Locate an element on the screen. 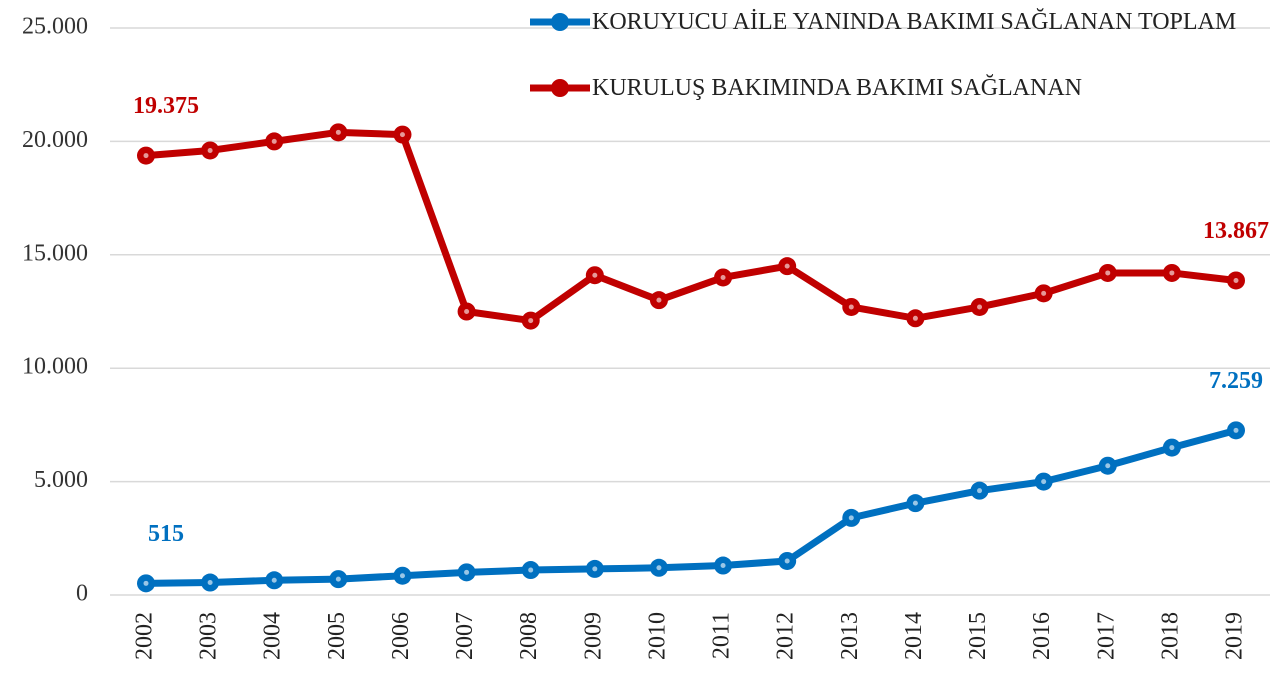 Image resolution: width=1288 pixels, height=675 pixels. x-tick-label: 2007 is located at coordinates (465, 636).